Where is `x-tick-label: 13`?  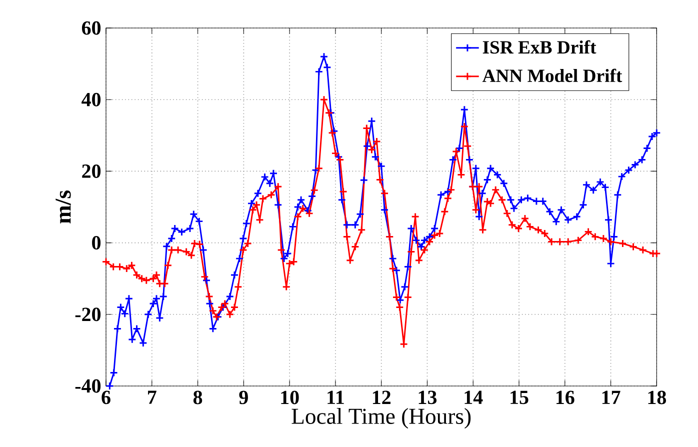
x-tick-label: 13 is located at coordinates (427, 397).